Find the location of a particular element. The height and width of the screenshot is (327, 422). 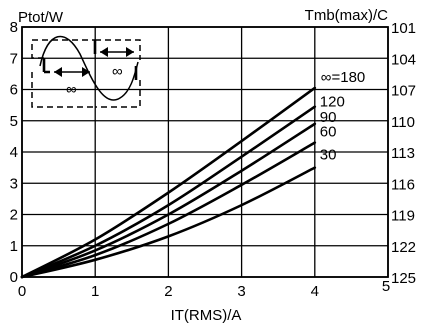

y-tick-label-right: 104 is located at coordinates (403, 59).